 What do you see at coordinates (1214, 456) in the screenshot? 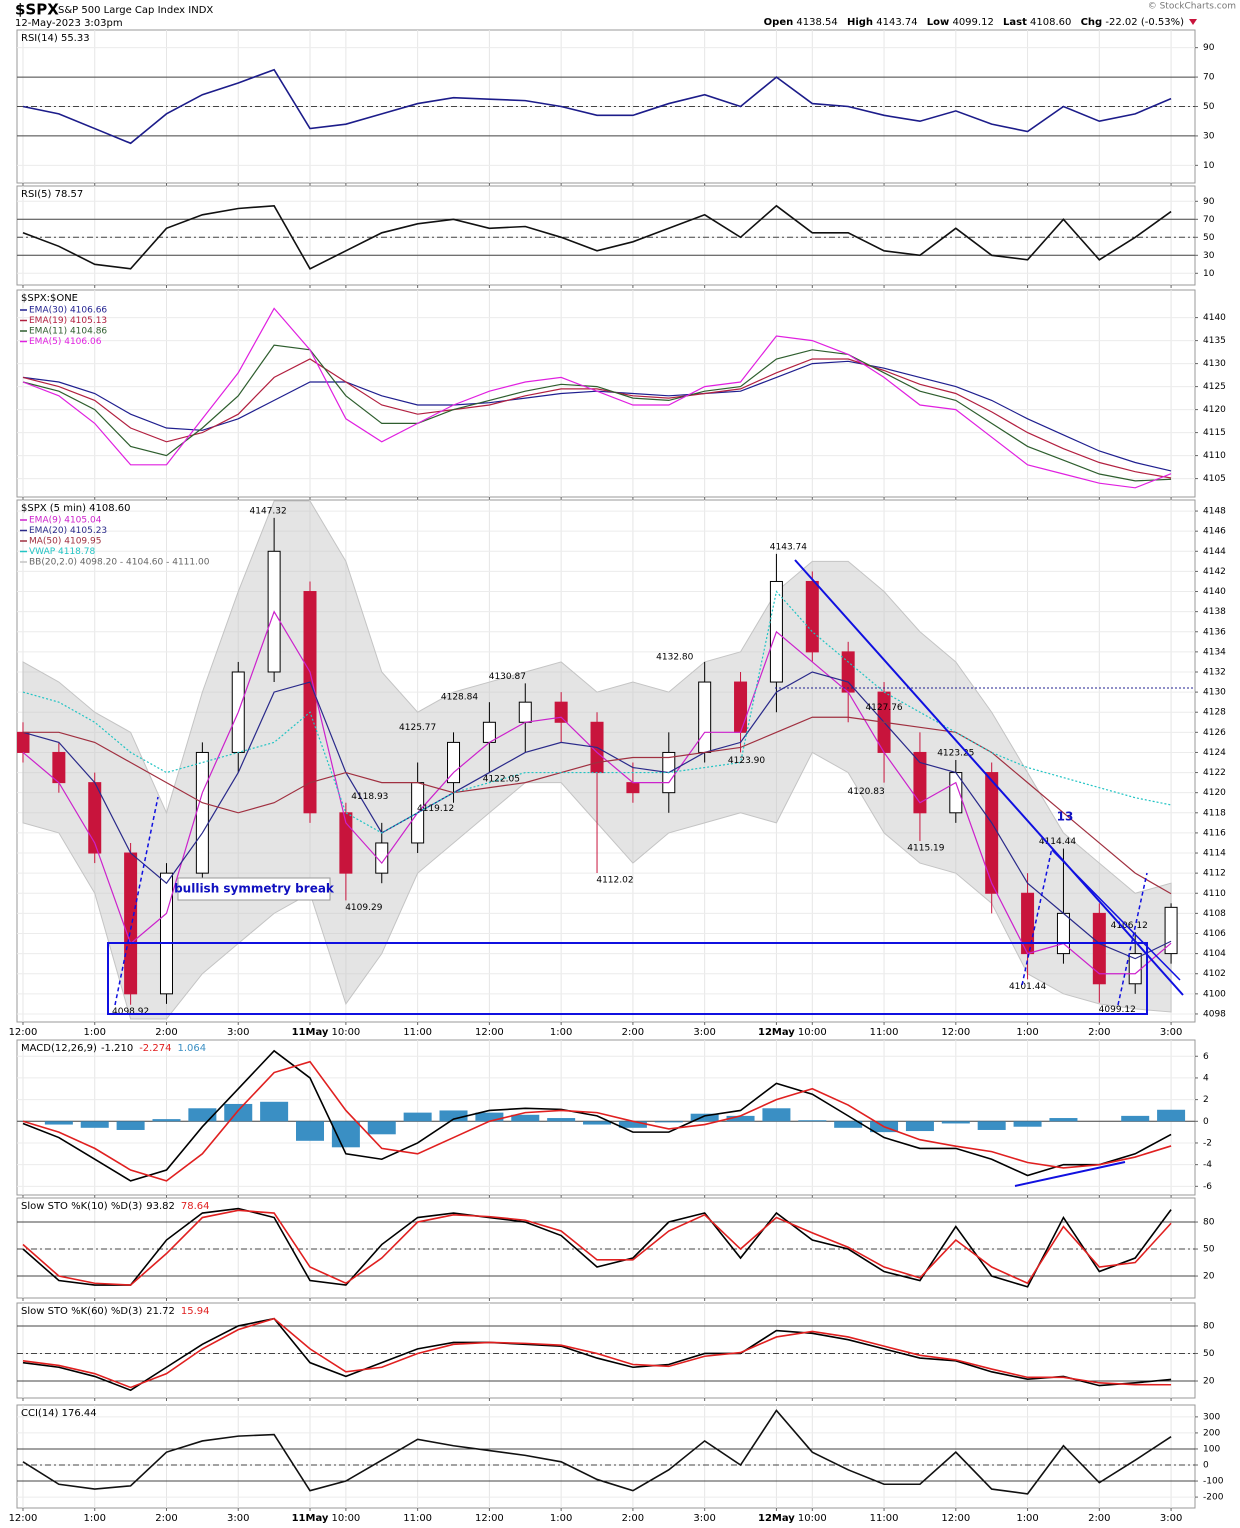
I see `y-tick-label: 4110` at bounding box center [1214, 456].